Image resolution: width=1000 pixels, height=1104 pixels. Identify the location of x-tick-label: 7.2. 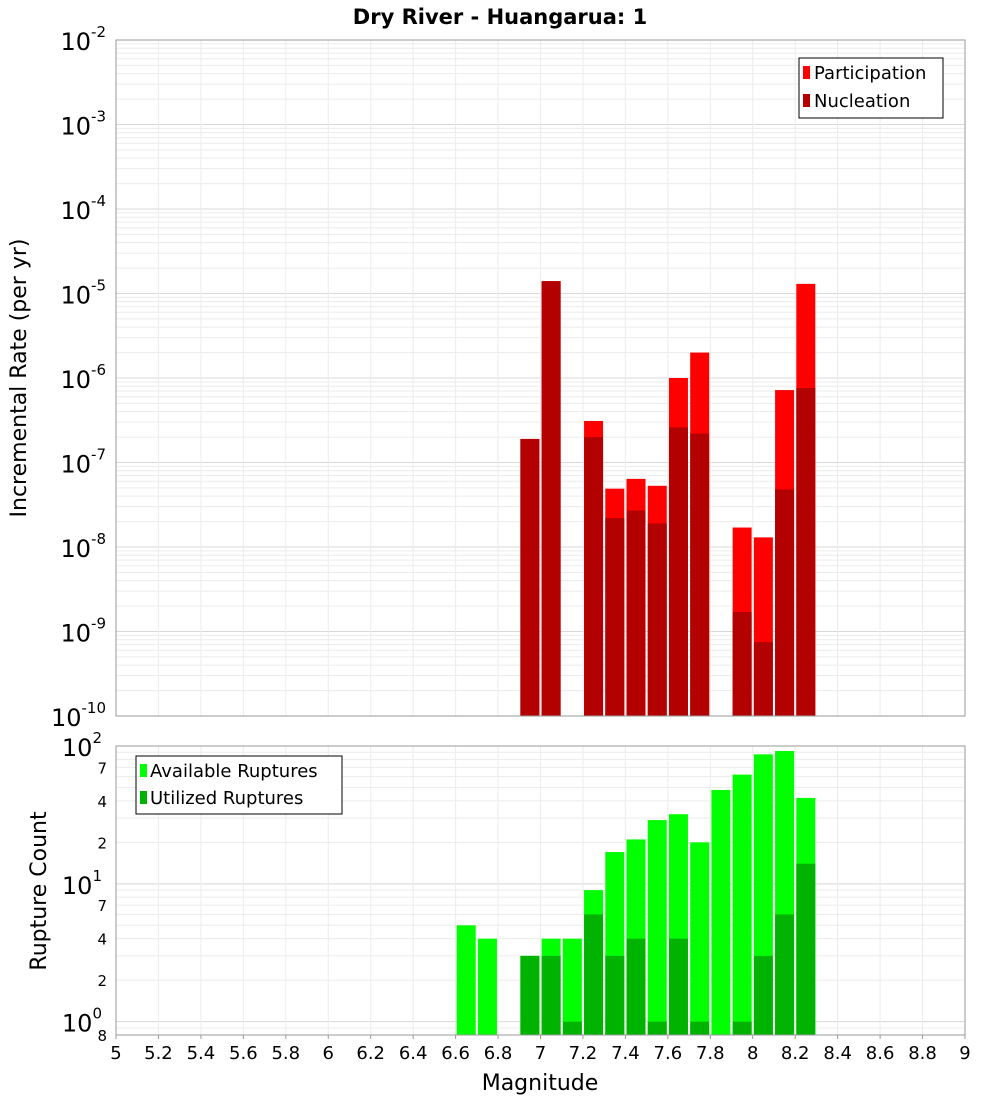
(583, 1053).